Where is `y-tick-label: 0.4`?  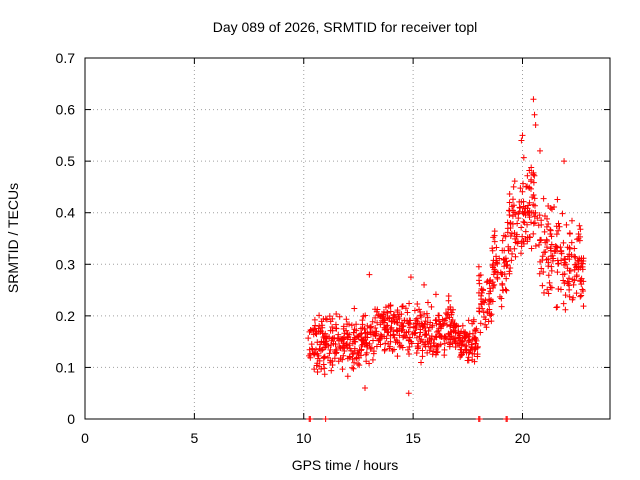
y-tick-label: 0.4 is located at coordinates (66, 213).